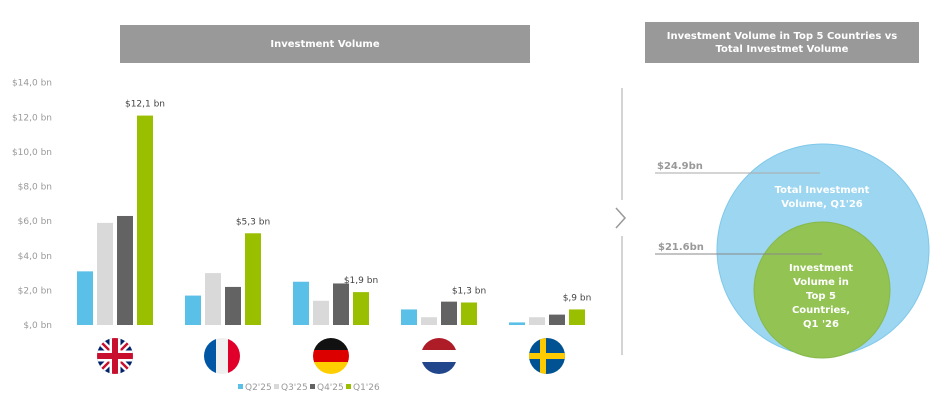  I want to click on y-tick-label: $10,0 bn, so click(32, 153).